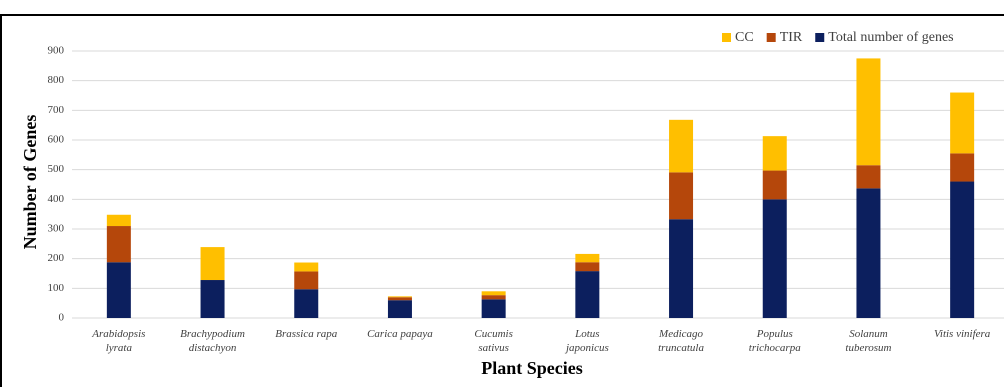 The height and width of the screenshot is (387, 1004). What do you see at coordinates (890, 37) in the screenshot?
I see `legend-label: Total number of genes` at bounding box center [890, 37].